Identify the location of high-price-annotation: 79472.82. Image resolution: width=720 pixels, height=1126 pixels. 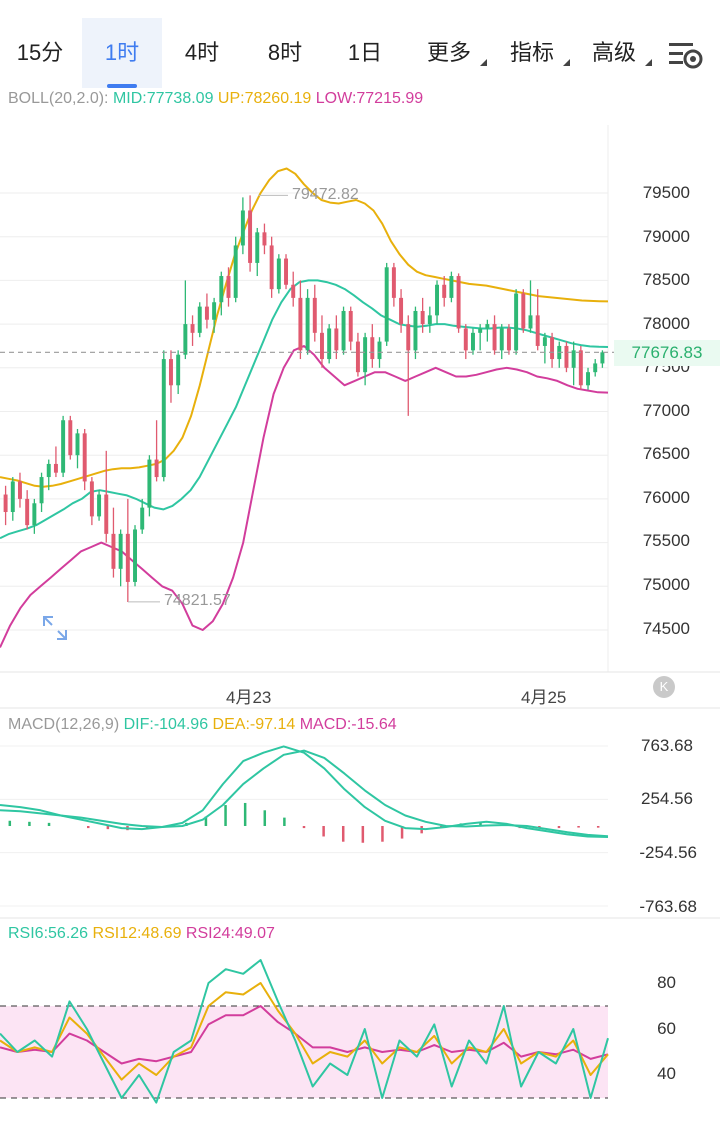
(325, 194).